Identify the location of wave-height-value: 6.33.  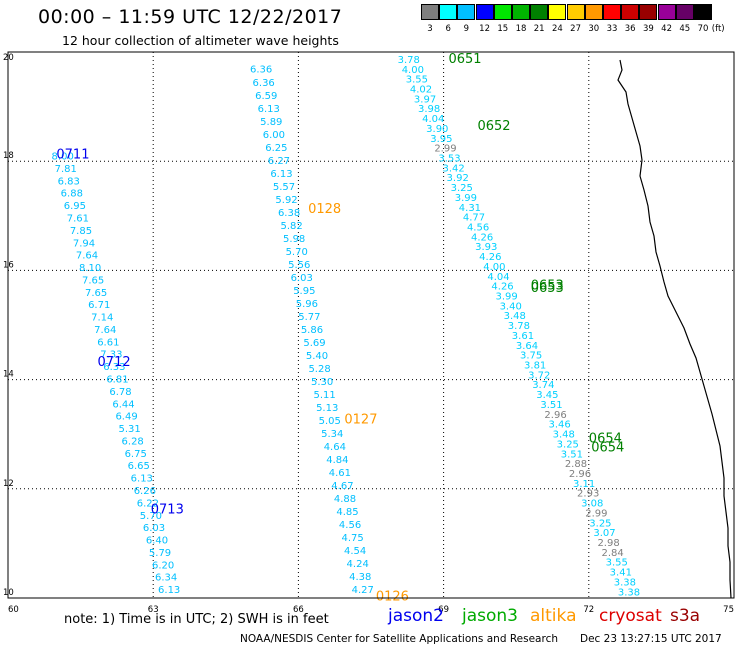
(114, 367).